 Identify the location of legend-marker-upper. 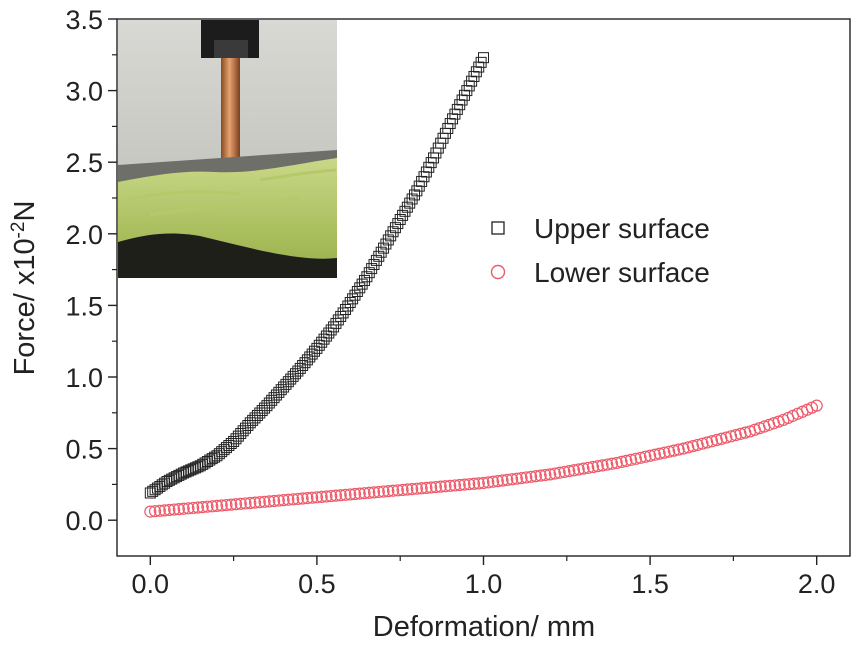
(498, 228).